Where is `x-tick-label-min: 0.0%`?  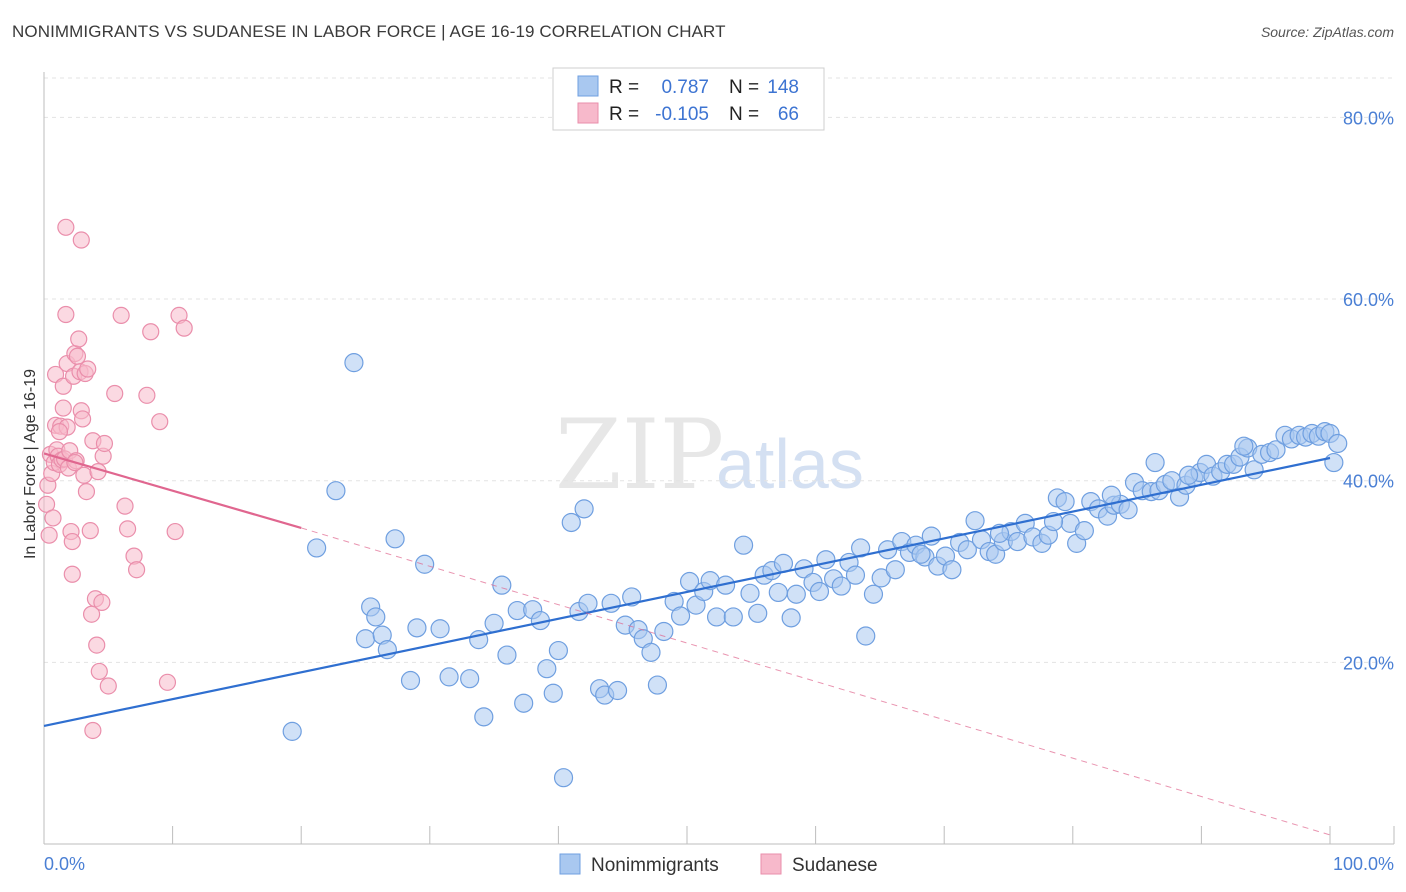
x-tick-label-min: 0.0% is located at coordinates (64, 864).